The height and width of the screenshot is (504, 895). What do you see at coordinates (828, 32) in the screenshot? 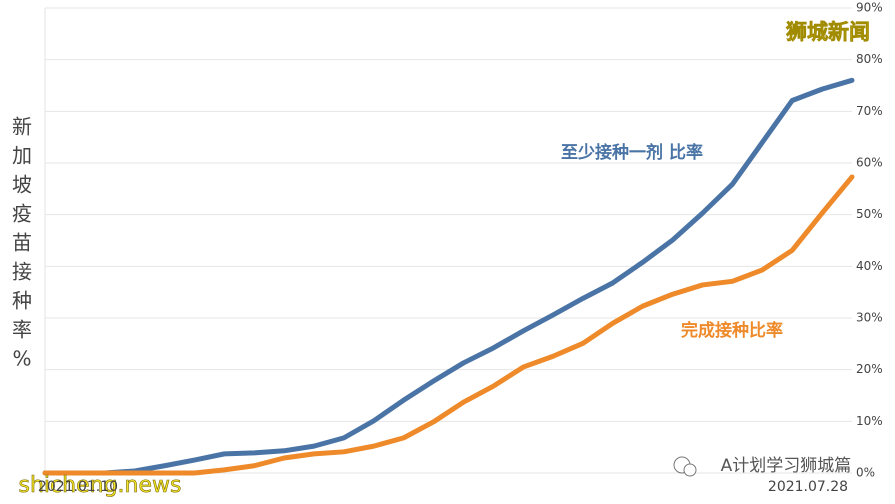
I see `watermark: 狮城新闻` at bounding box center [828, 32].